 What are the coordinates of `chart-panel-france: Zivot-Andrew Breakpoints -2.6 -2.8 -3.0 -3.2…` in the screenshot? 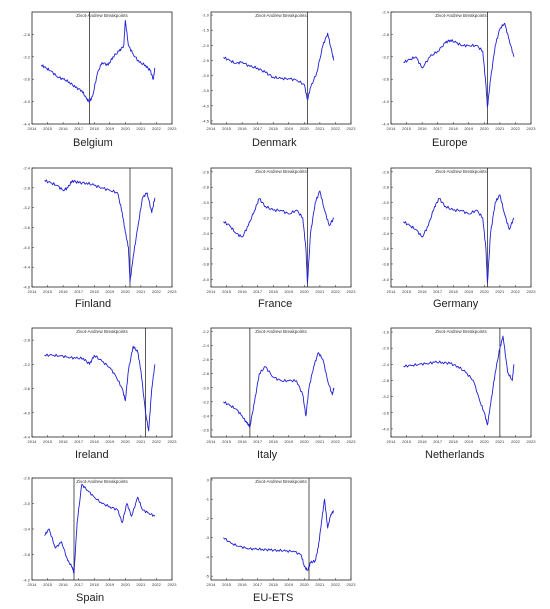 It's located at (274, 227).